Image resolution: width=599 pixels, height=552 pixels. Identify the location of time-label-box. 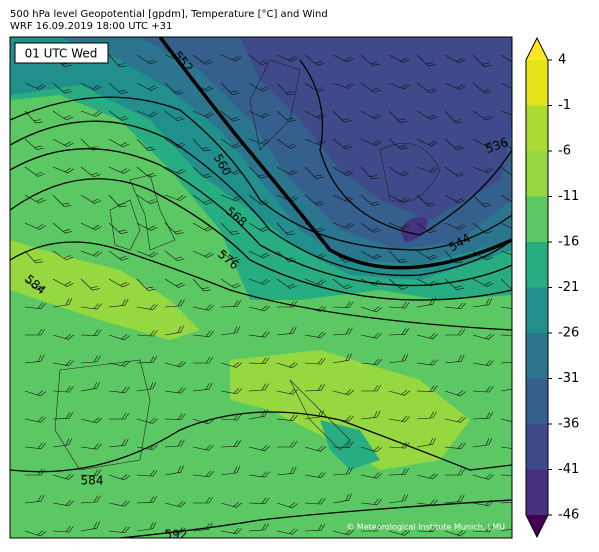
(61, 53).